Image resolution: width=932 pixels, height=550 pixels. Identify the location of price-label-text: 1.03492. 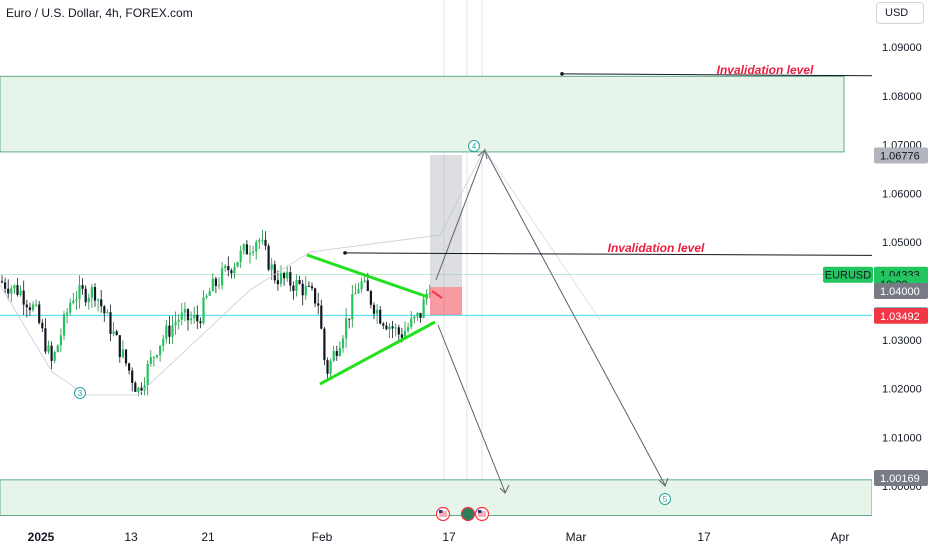
(900, 317).